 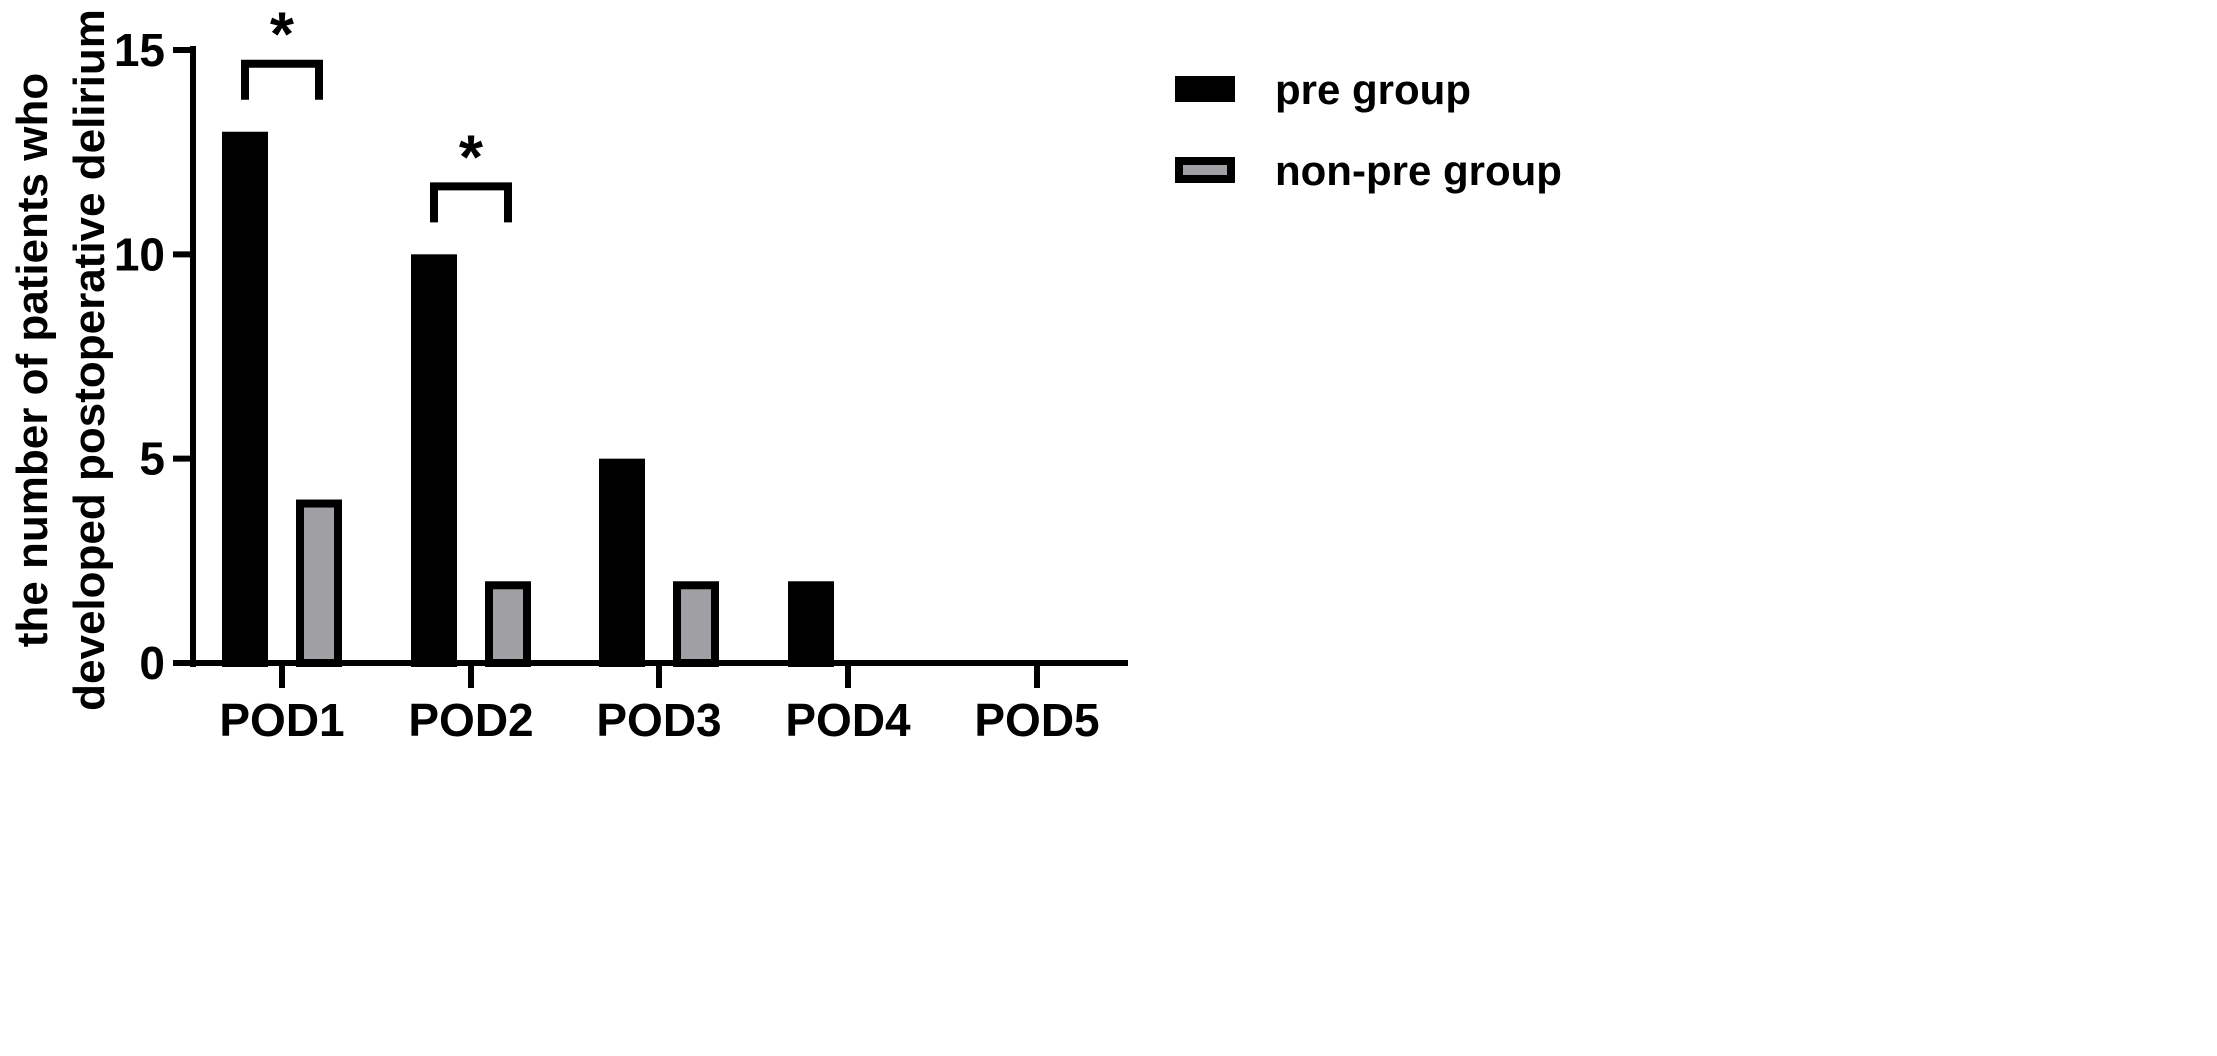 What do you see at coordinates (32, 360) in the screenshot?
I see `y-axis-label-line-1: the number of patients who` at bounding box center [32, 360].